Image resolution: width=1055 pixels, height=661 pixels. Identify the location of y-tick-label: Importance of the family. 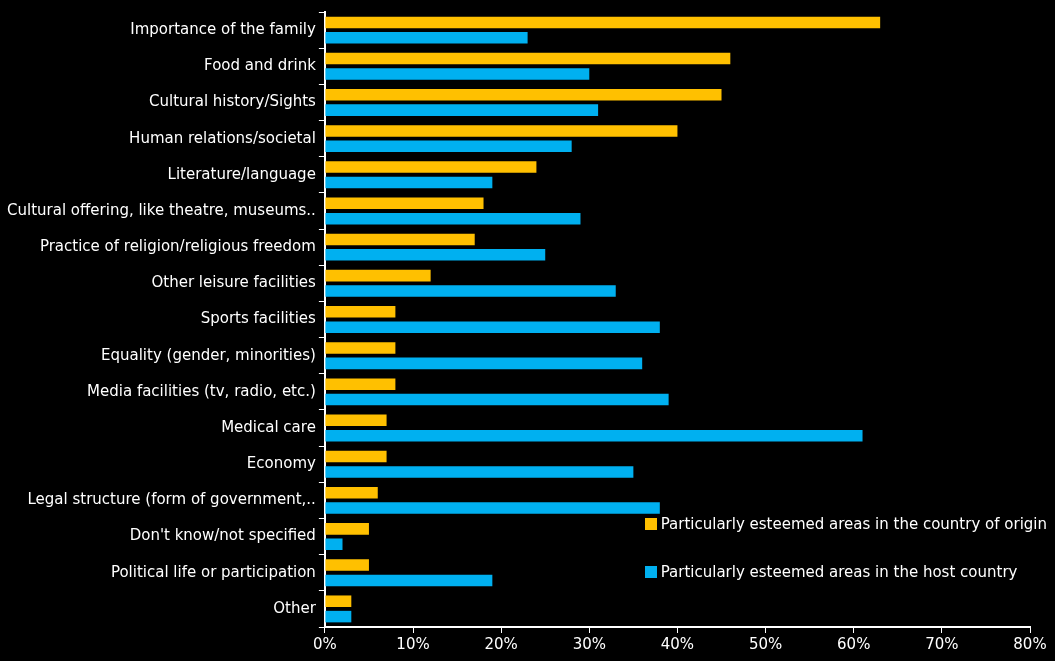
(223, 28).